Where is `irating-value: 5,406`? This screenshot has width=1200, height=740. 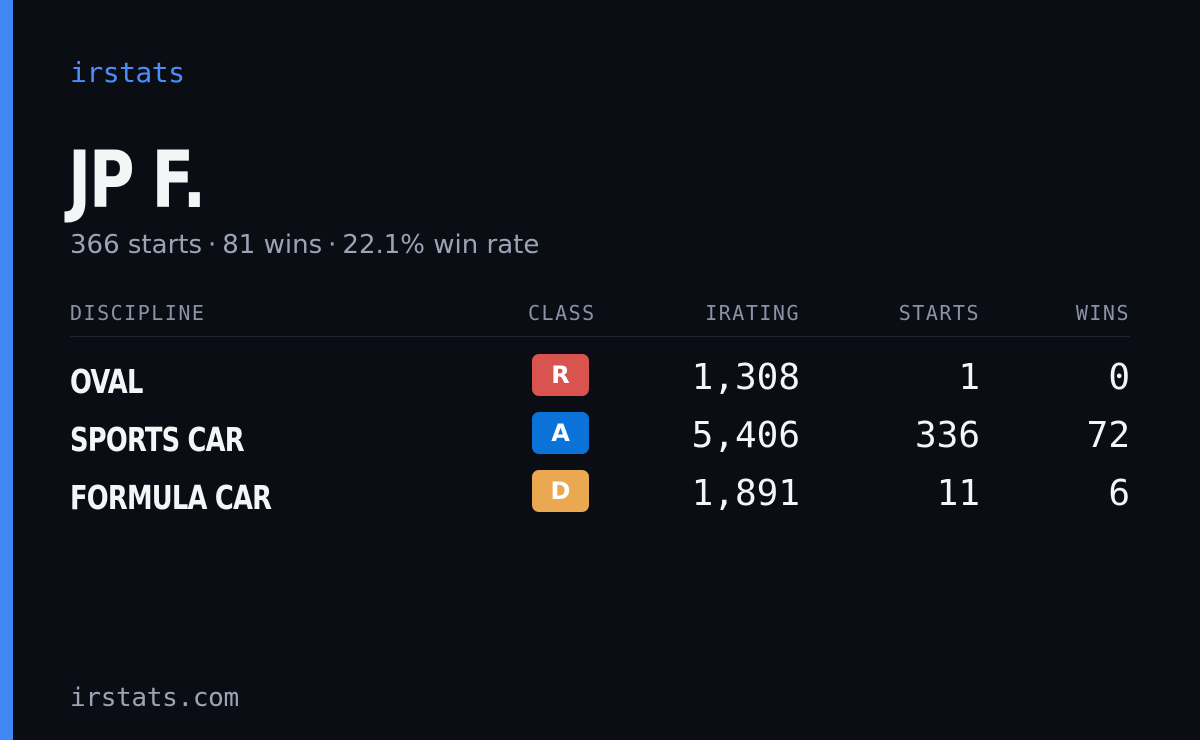
irating-value: 5,406 is located at coordinates (745, 435).